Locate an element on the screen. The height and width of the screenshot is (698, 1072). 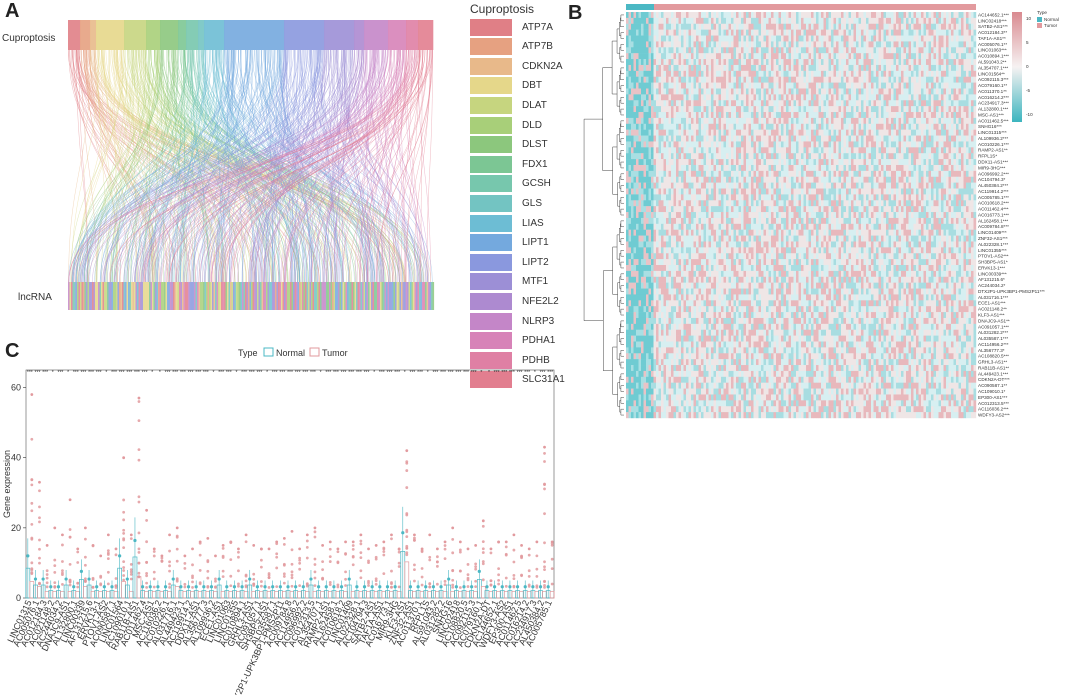
heatmap-legend-swatch is located at coordinates (1039, 19).